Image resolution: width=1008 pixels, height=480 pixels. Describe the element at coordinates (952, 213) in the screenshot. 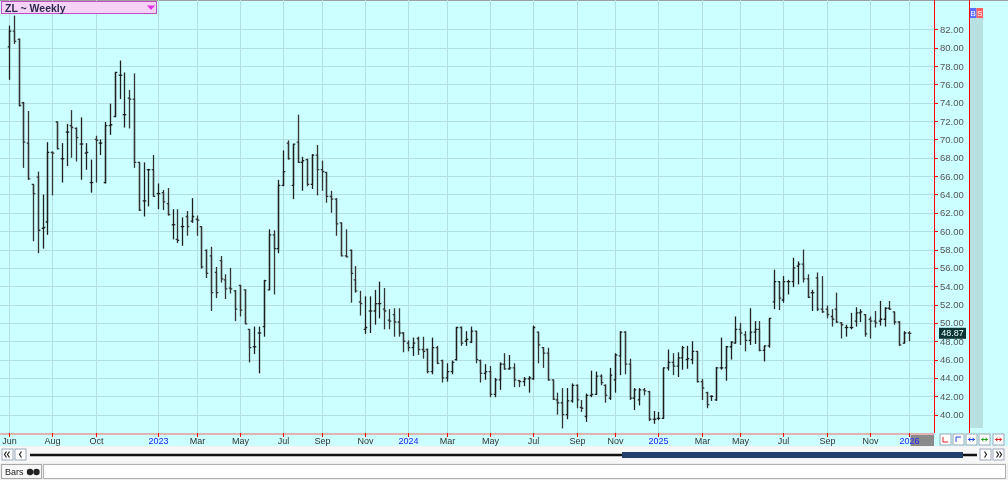

I see `y-tick-label: 62.00` at that location.